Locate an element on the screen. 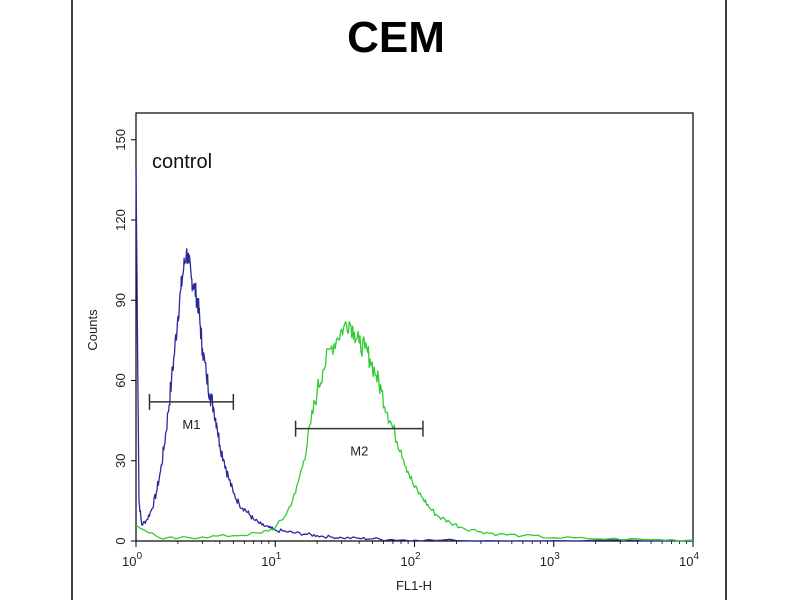 The width and height of the screenshot is (800, 600). y-tick-label: 150 is located at coordinates (120, 140).